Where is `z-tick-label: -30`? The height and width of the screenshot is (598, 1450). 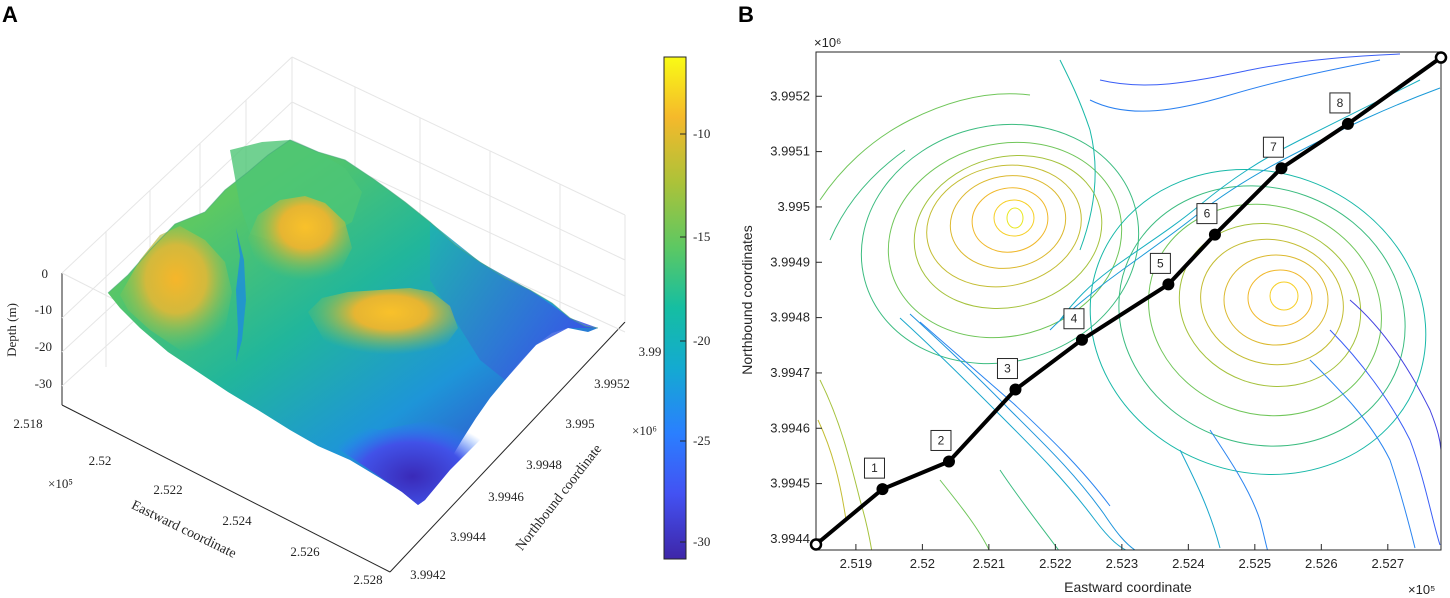 z-tick-label: -30 is located at coordinates (43, 383).